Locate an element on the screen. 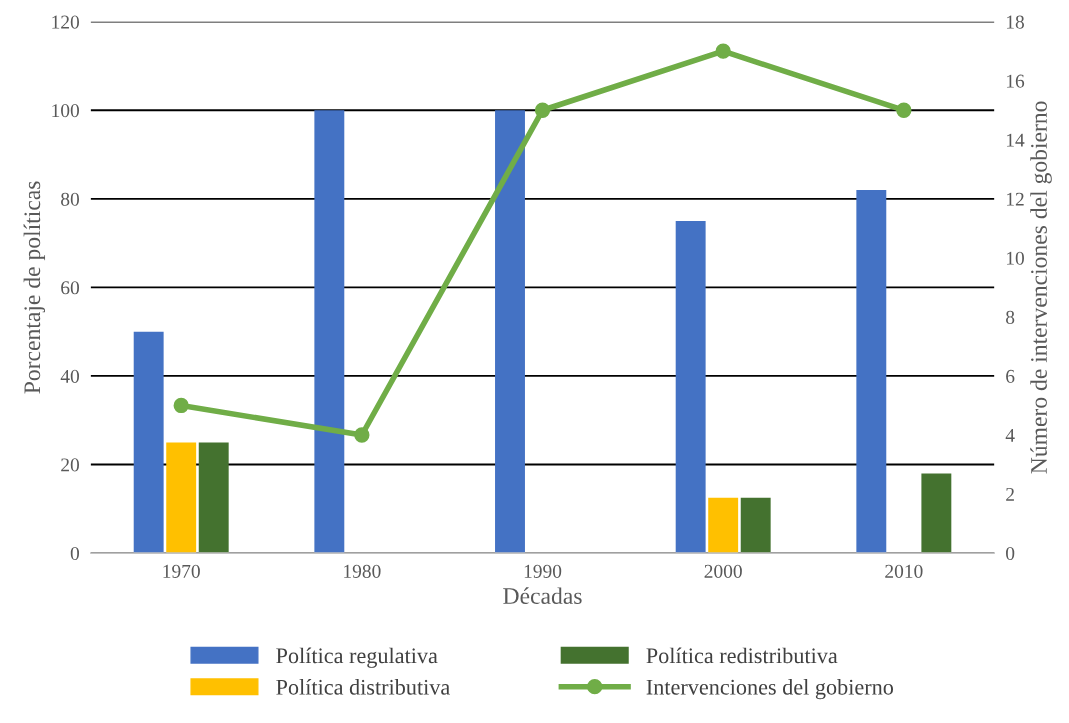 This screenshot has height=723, width=1069. y2-tick-label: 12 is located at coordinates (1015, 199).